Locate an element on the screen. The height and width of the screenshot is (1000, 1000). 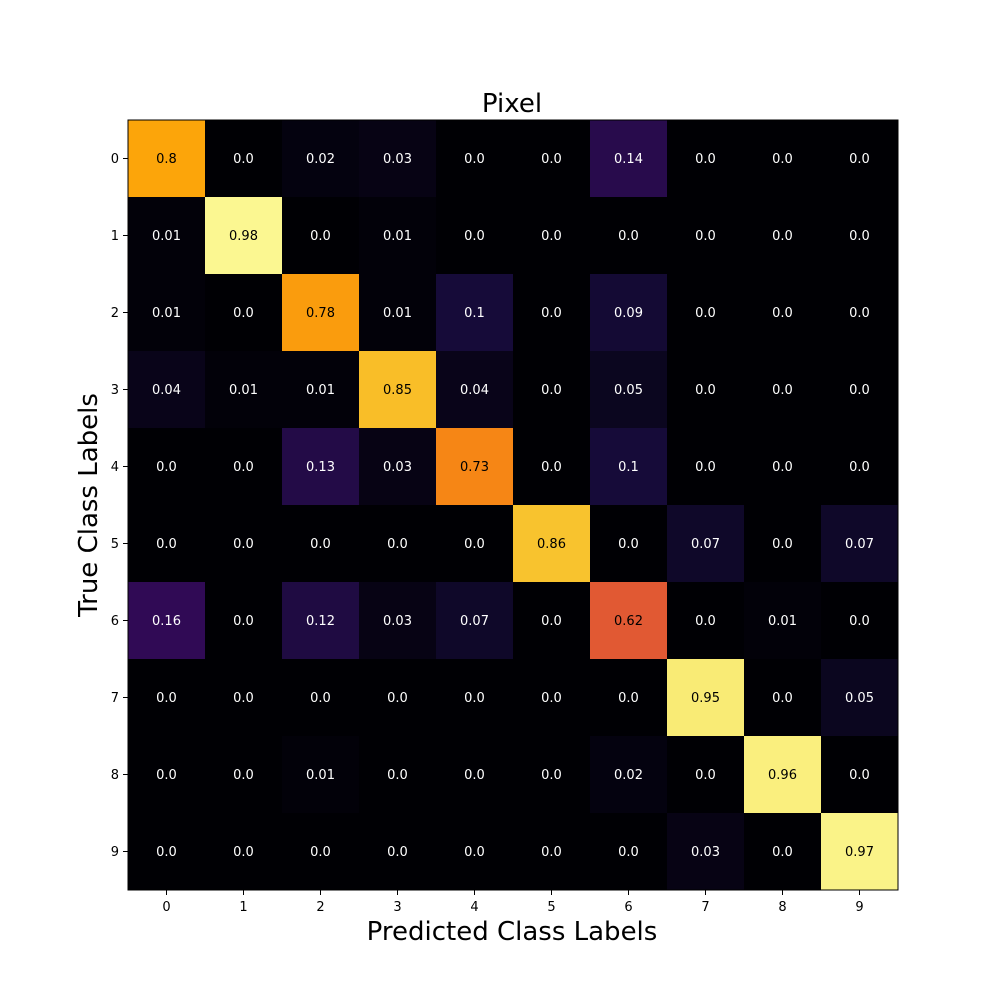
cell-value-label-r6-c7: 0.0 is located at coordinates (705, 621).